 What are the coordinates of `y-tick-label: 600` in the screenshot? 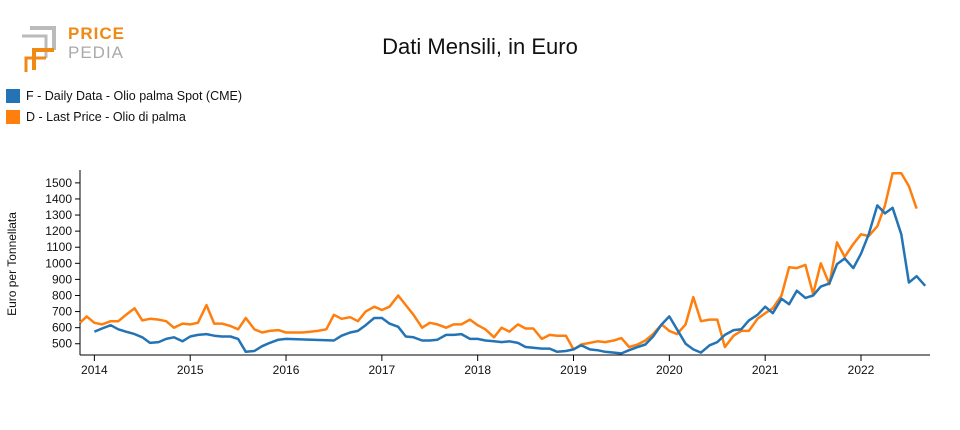 It's located at (62, 328).